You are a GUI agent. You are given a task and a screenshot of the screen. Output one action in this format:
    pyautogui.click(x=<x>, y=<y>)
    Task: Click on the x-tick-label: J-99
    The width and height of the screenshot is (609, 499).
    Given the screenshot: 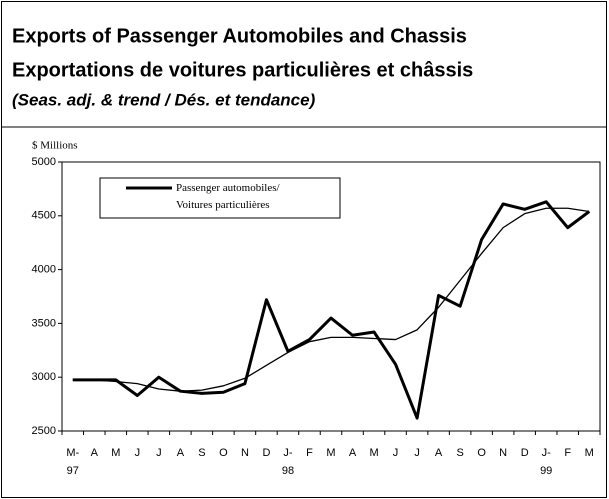 What is the action you would take?
    pyautogui.click(x=546, y=462)
    